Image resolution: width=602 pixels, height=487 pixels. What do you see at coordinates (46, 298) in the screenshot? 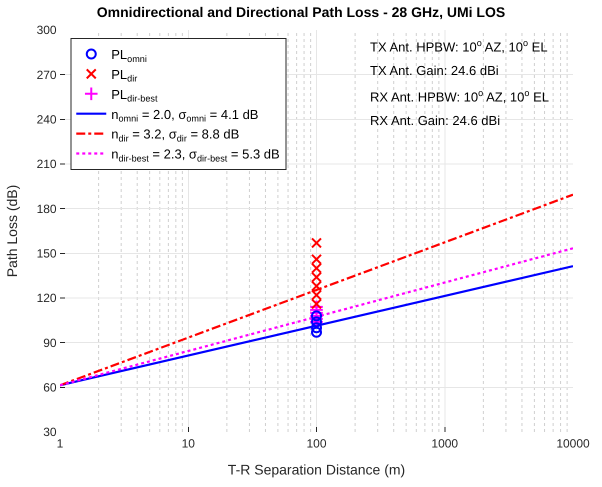
I see `y-tick-label: 120` at bounding box center [46, 298].